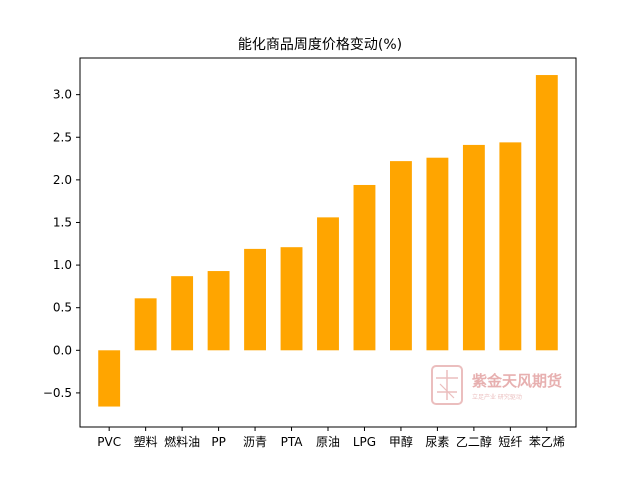  I want to click on x-tick-label: 原油, so click(328, 442).